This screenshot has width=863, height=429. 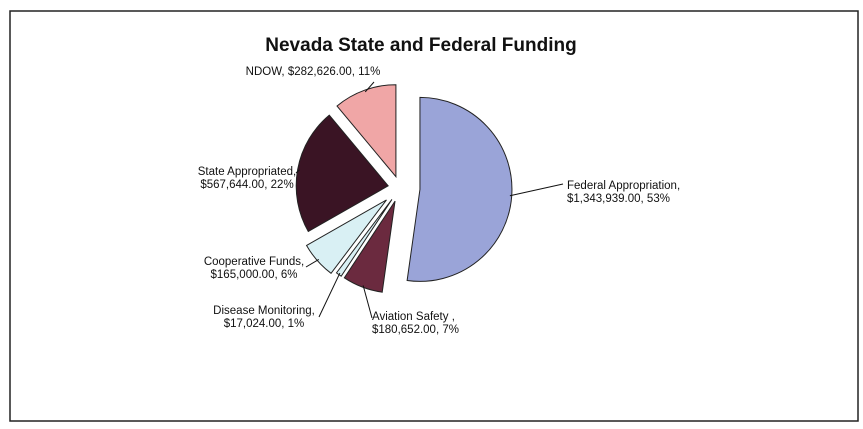 What do you see at coordinates (618, 199) in the screenshot?
I see `data-label-federal-appropriation-line-2: $1,343,939.00, 53%` at bounding box center [618, 199].